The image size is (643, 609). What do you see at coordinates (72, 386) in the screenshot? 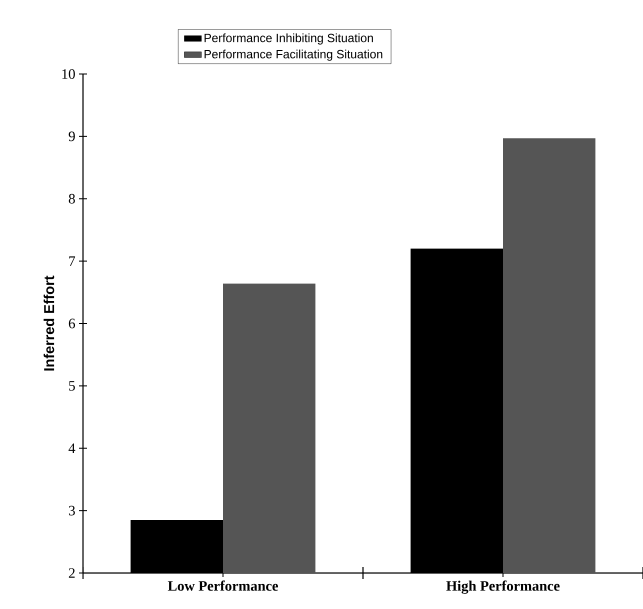
I see `y-tick-label: 5` at bounding box center [72, 386].